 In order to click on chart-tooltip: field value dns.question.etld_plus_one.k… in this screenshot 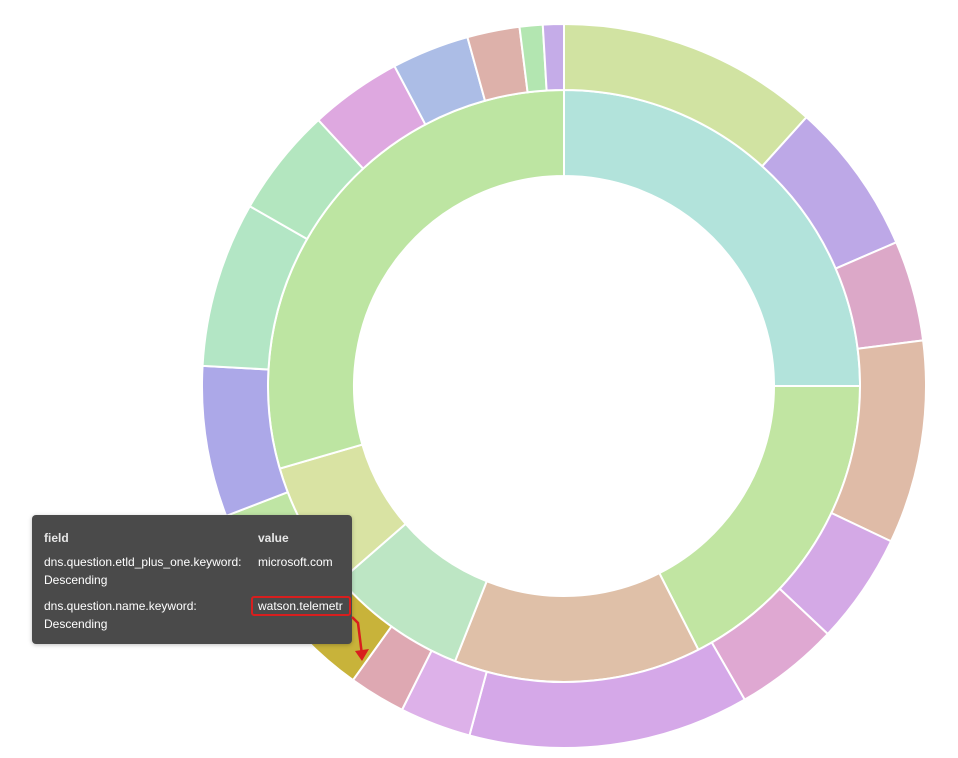, I will do `click(200, 588)`.